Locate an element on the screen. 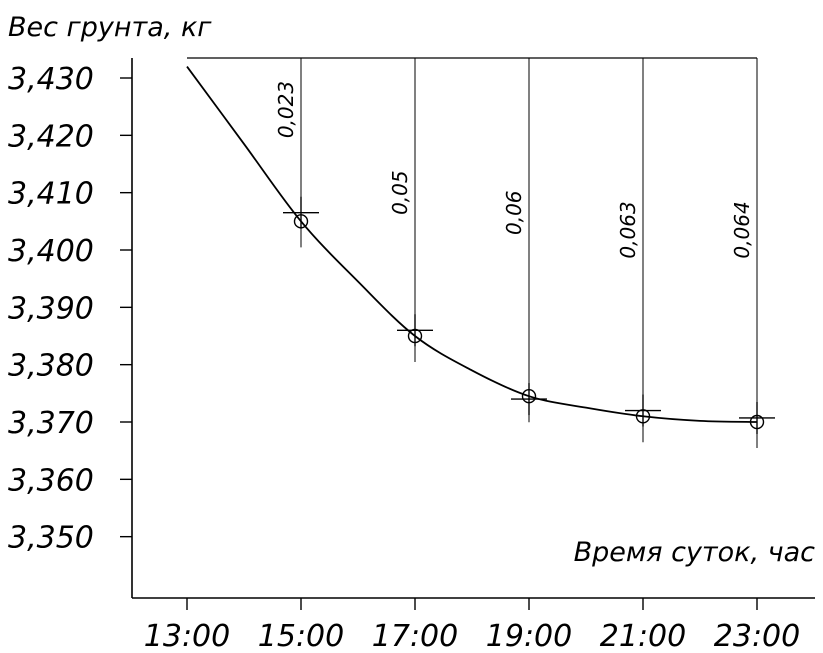 The width and height of the screenshot is (823, 653). x-tick-label: 17:00 is located at coordinates (415, 636).